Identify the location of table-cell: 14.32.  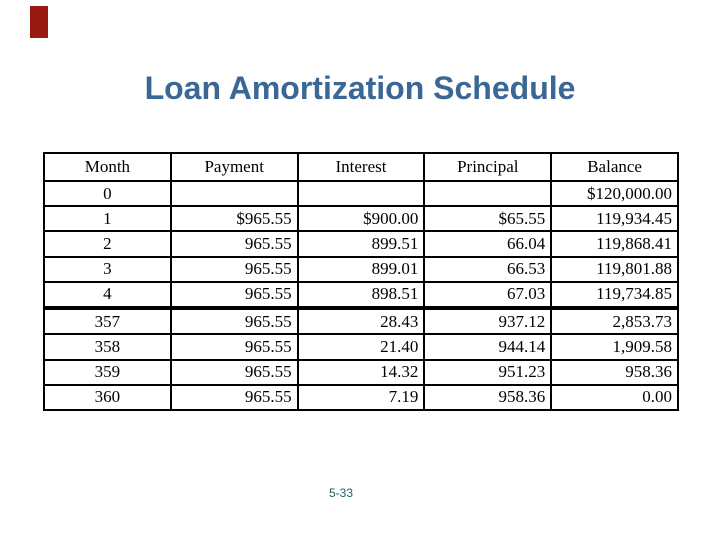
(361, 372).